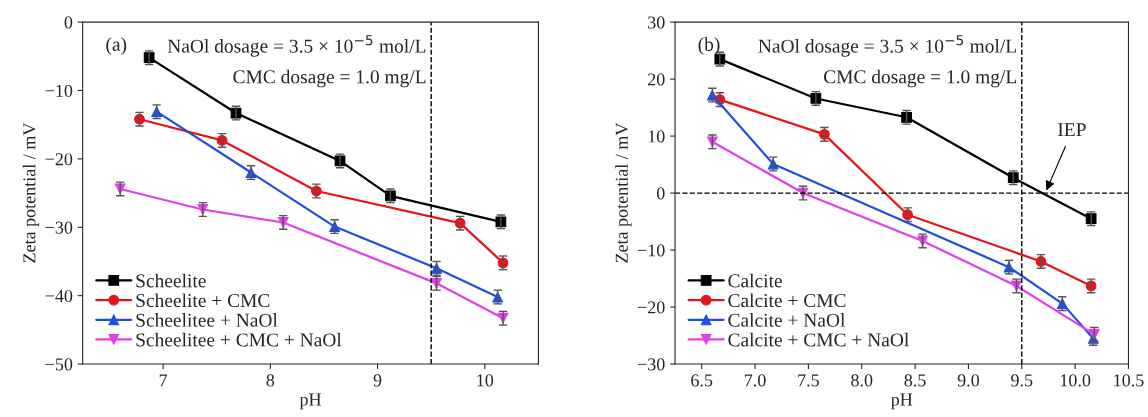 The height and width of the screenshot is (417, 1148). What do you see at coordinates (818, 339) in the screenshot?
I see `legend-label: Calcite + CMC + NaOl` at bounding box center [818, 339].